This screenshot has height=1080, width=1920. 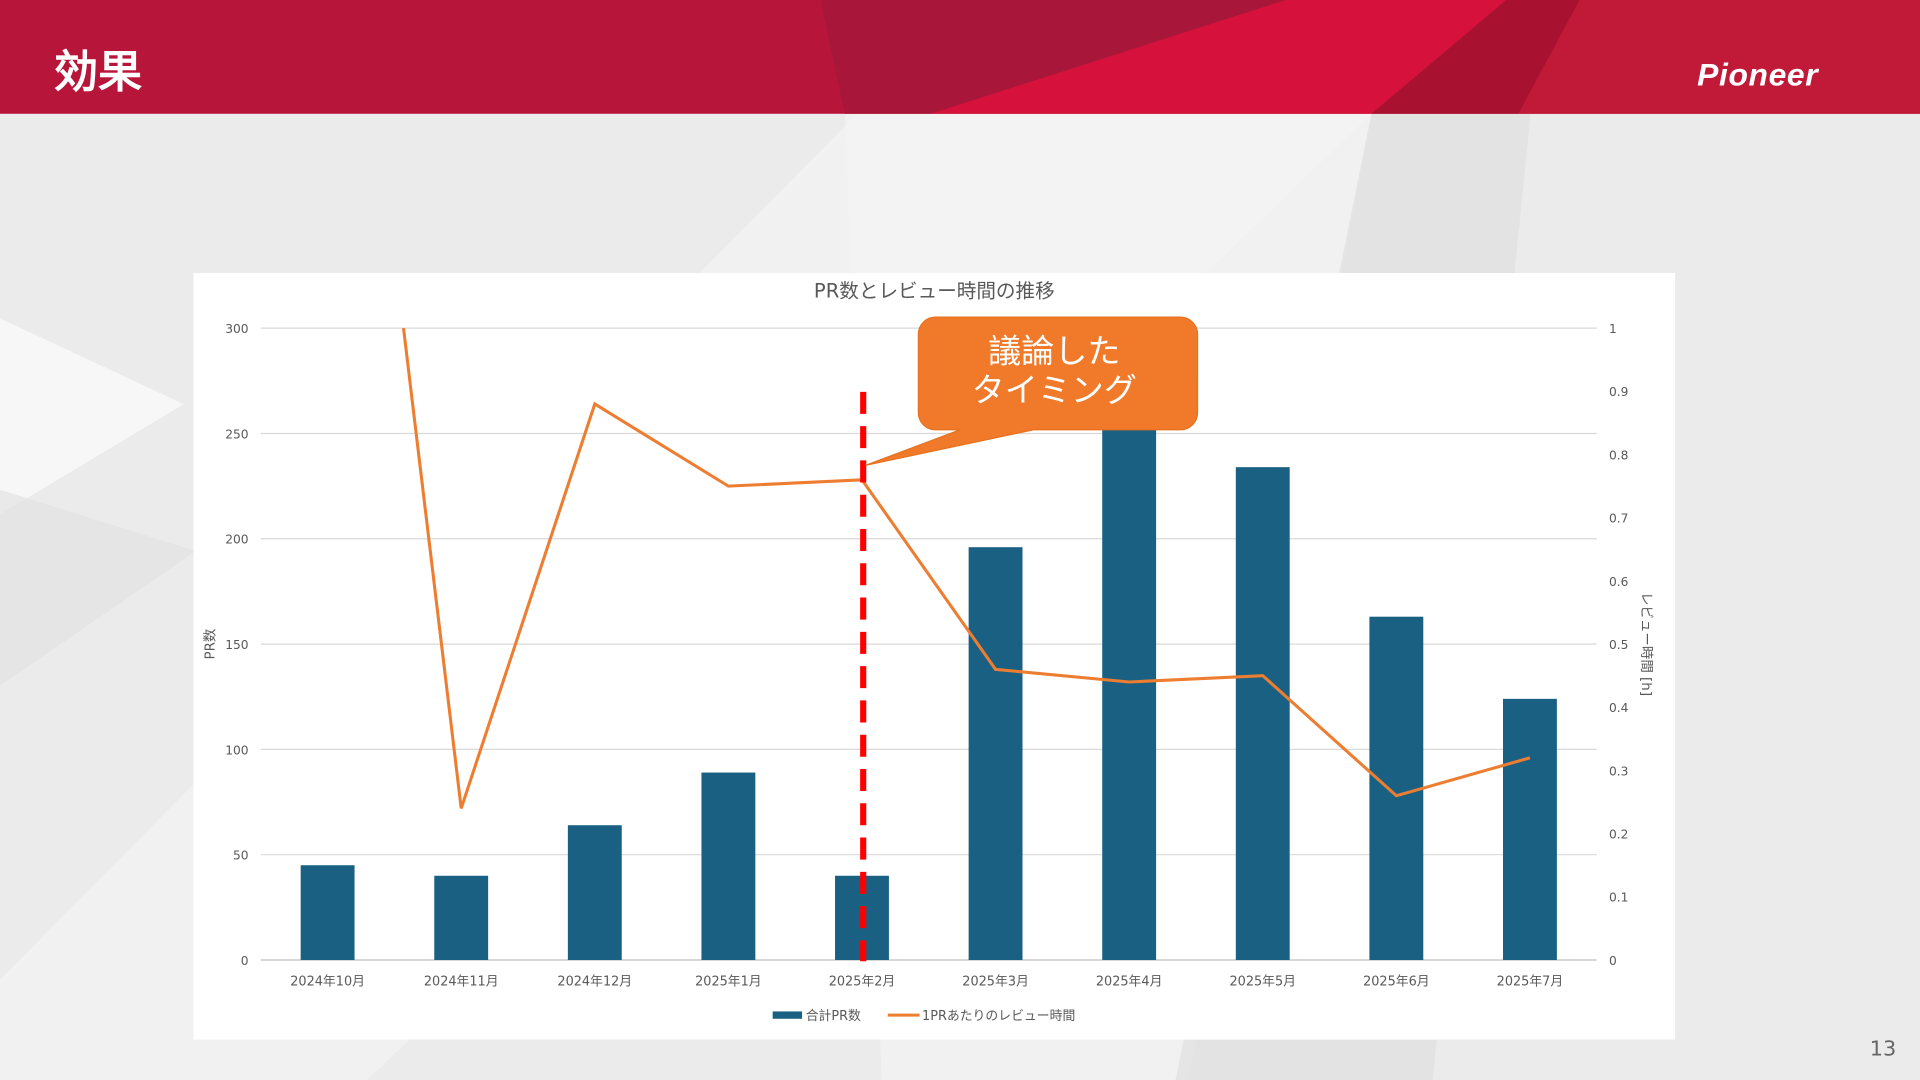 I want to click on pioneer-logo: Pioneer, so click(x=1758, y=75).